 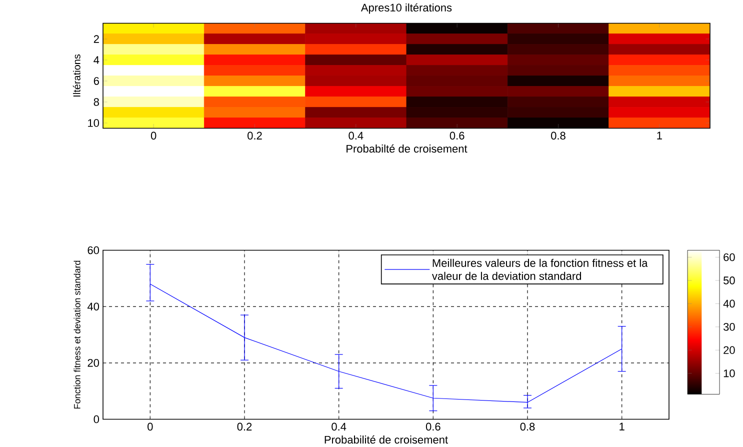 What do you see at coordinates (96, 102) in the screenshot?
I see `y-tick-label: 8` at bounding box center [96, 102].